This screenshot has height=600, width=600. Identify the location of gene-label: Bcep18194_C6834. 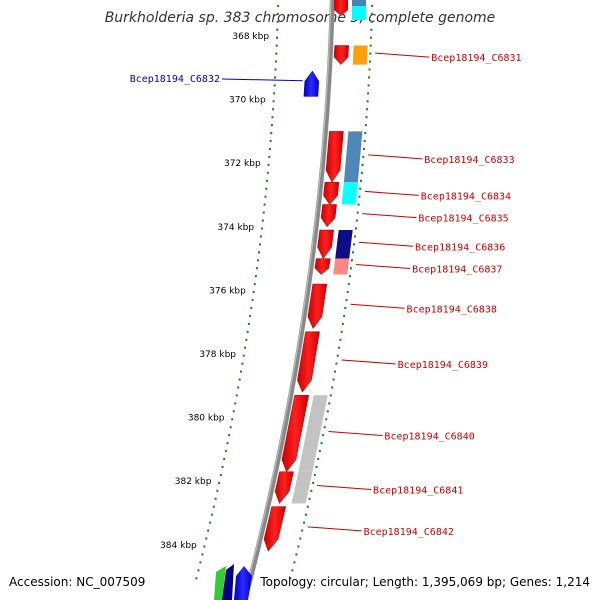
(466, 196).